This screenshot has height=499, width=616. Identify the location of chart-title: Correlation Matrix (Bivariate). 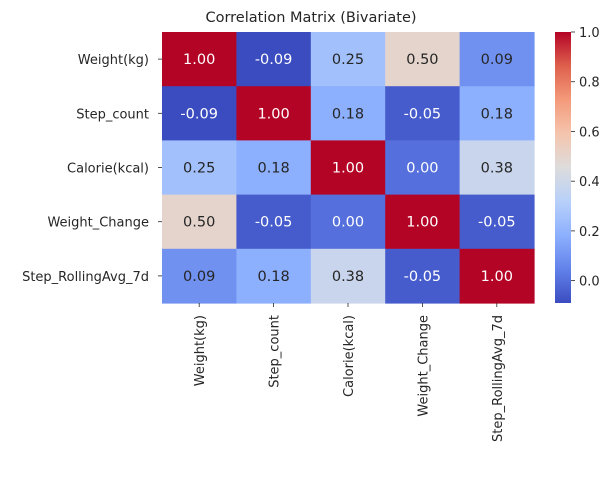
(310, 18).